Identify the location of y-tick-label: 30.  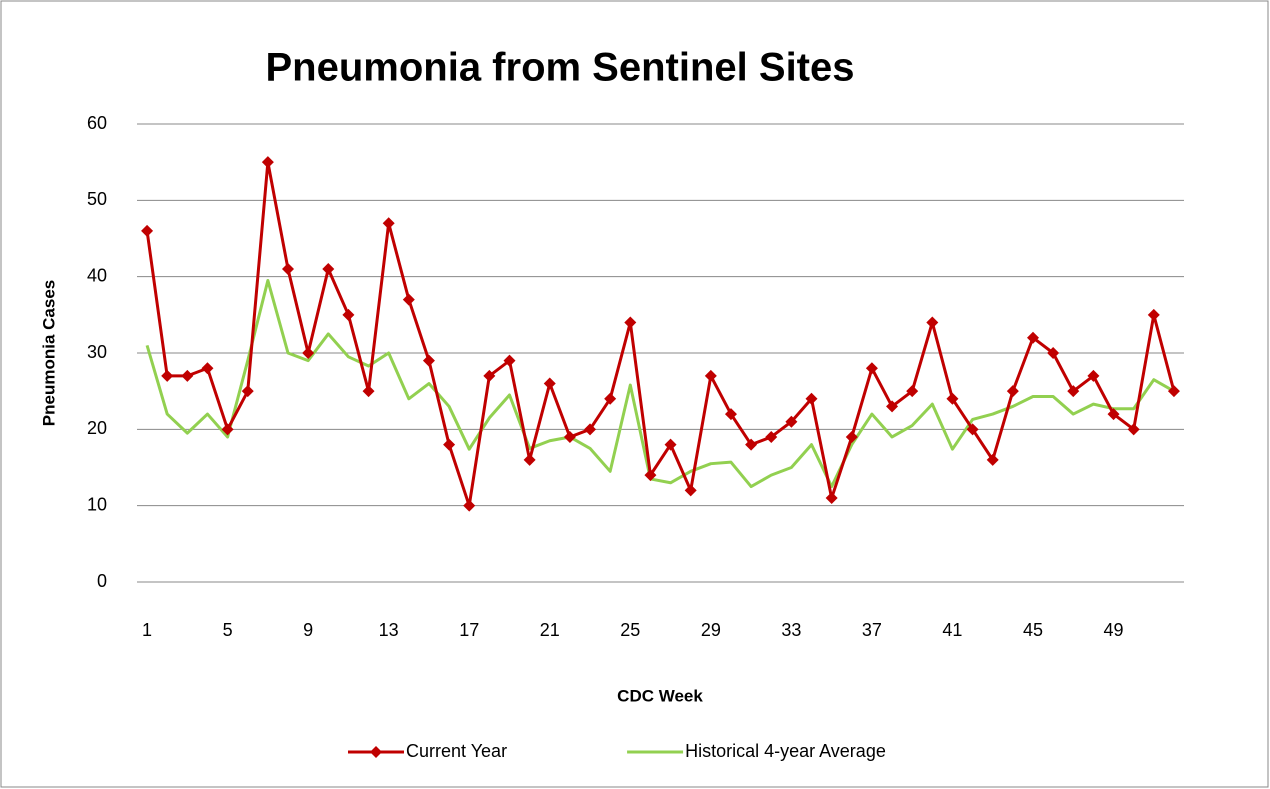
(97, 352).